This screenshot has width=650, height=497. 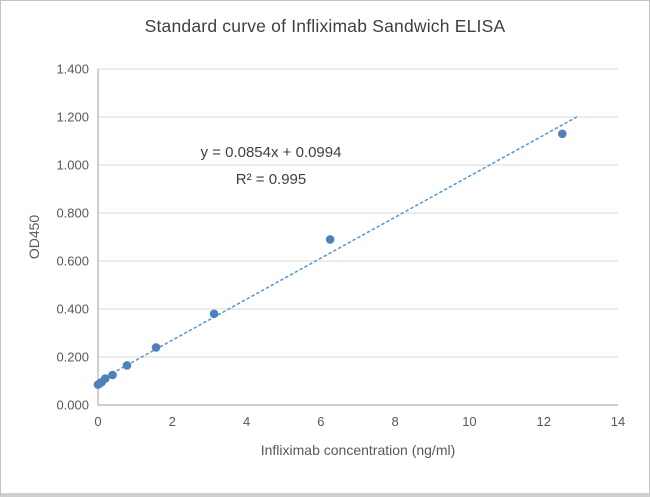 I want to click on y-tick-label: 1.200, so click(x=72, y=117).